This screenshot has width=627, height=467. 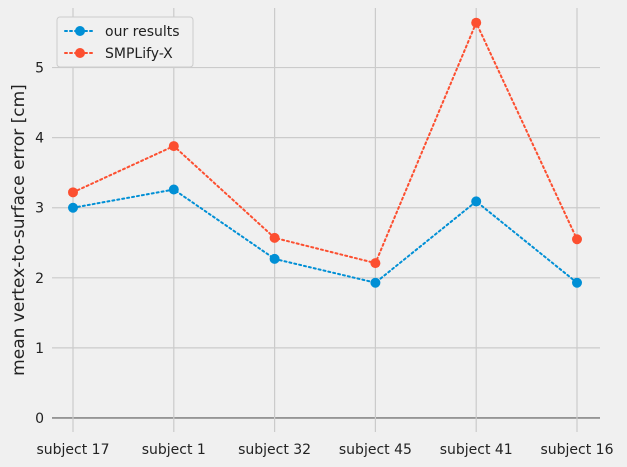 What do you see at coordinates (375, 450) in the screenshot?
I see `x-tick-label: subject 45` at bounding box center [375, 450].